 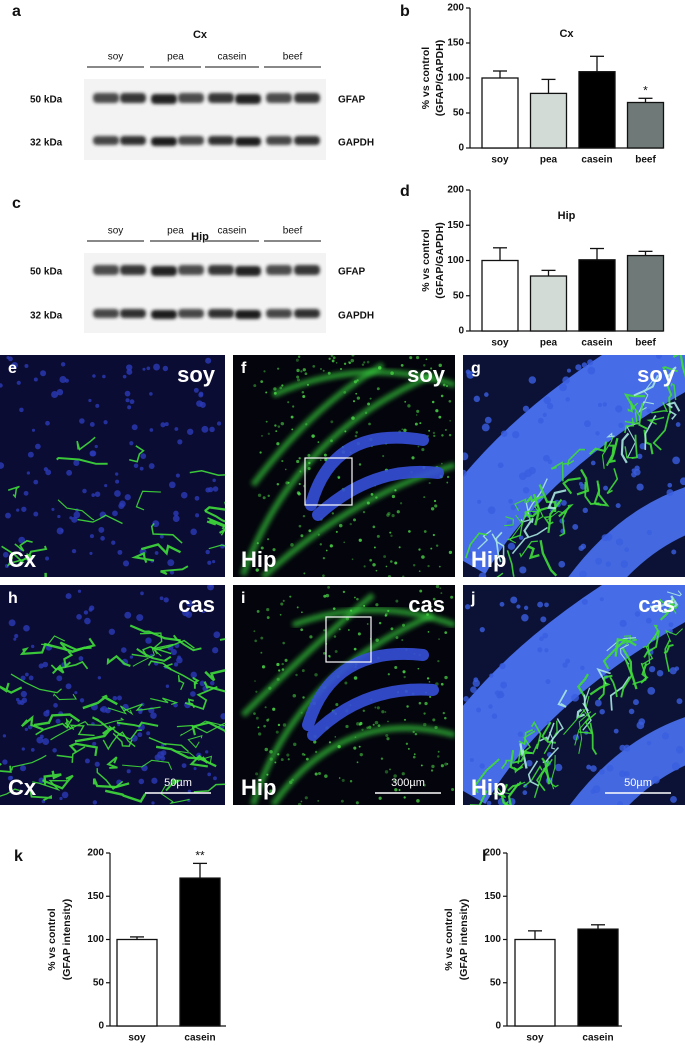 What do you see at coordinates (597, 295) in the screenshot?
I see `bar` at bounding box center [597, 295].